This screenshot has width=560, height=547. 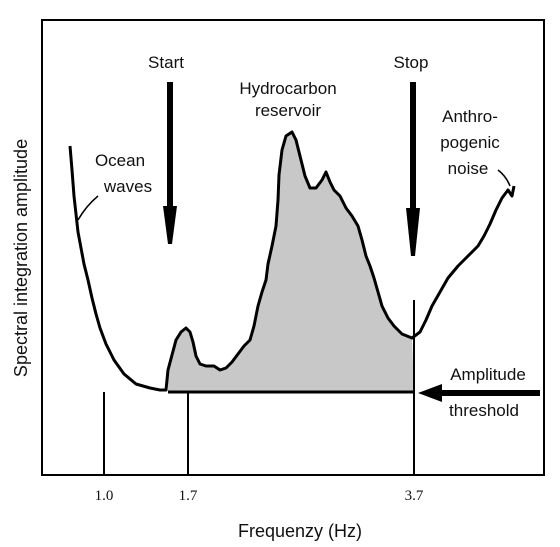 What do you see at coordinates (188, 496) in the screenshot?
I see `tick-label-1-7: 1.7` at bounding box center [188, 496].